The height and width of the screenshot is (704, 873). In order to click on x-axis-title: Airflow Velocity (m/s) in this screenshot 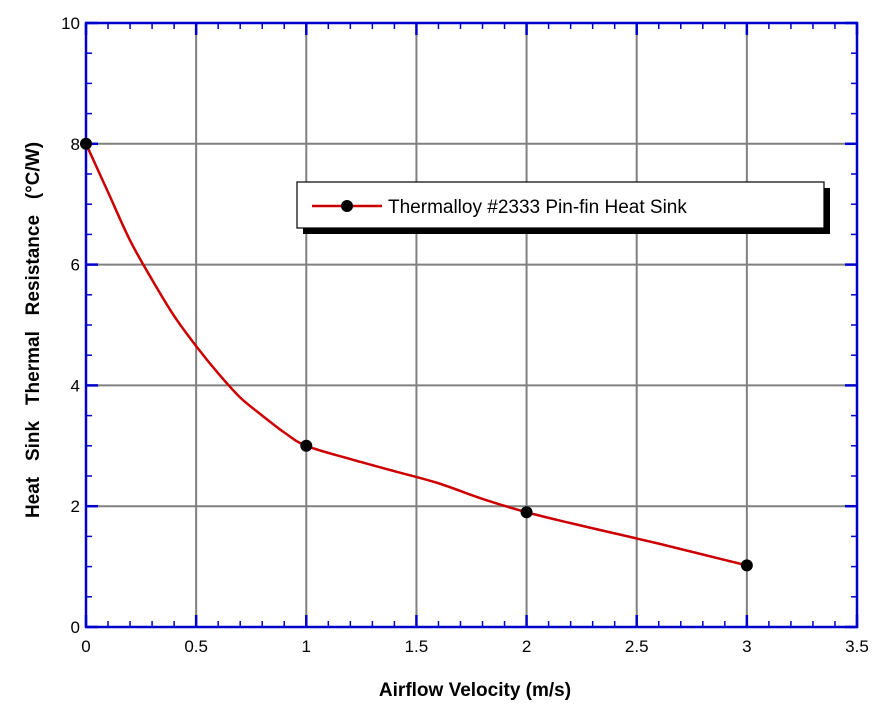, I will do `click(475, 690)`.